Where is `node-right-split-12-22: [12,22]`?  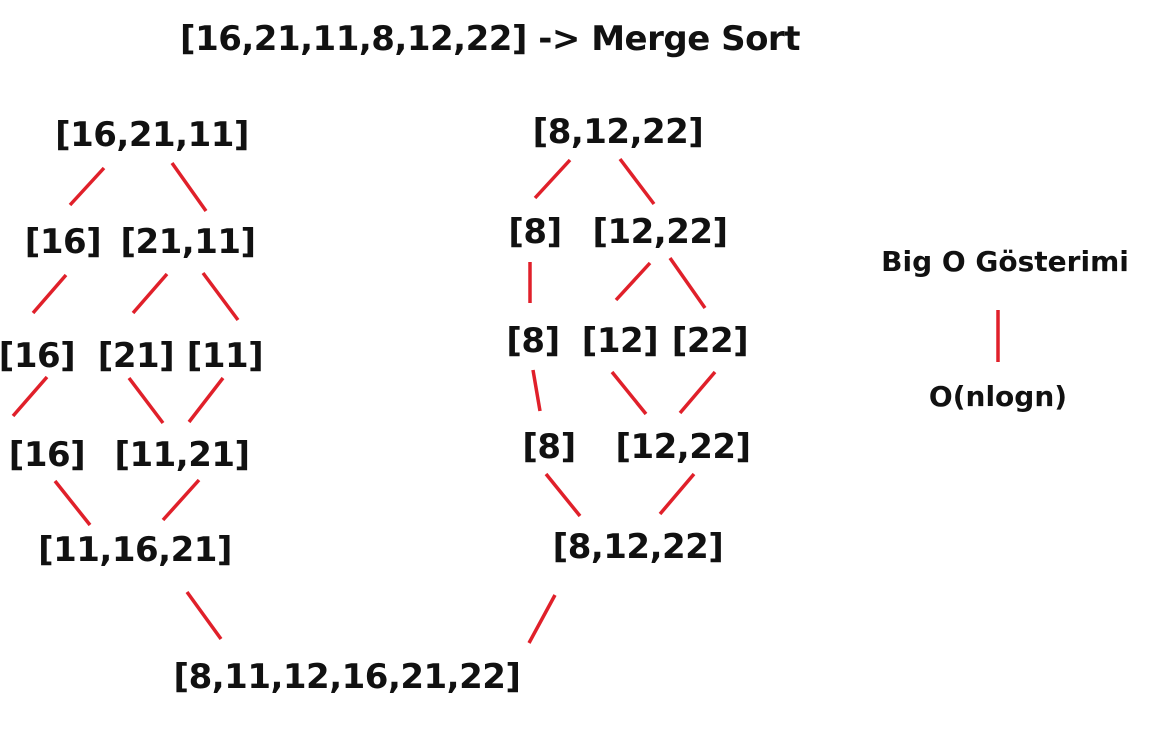
node-right-split-12-22: [12,22] is located at coordinates (660, 232).